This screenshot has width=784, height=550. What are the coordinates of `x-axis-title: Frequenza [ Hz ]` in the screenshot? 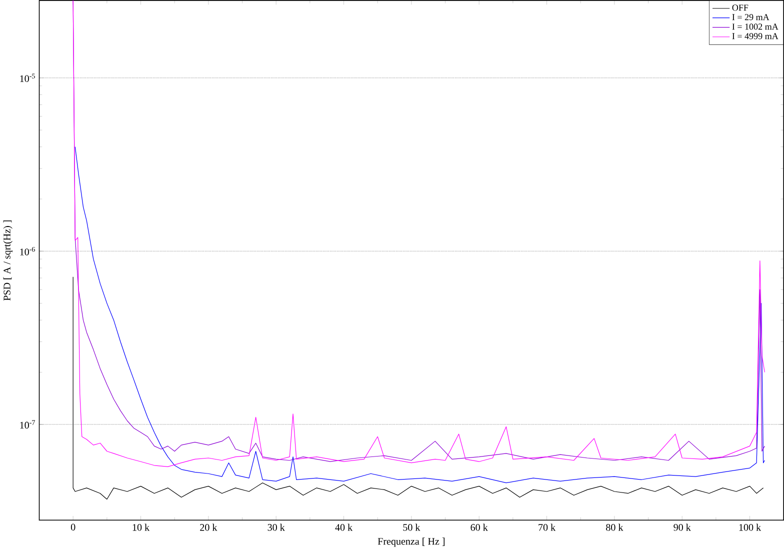 It's located at (411, 542).